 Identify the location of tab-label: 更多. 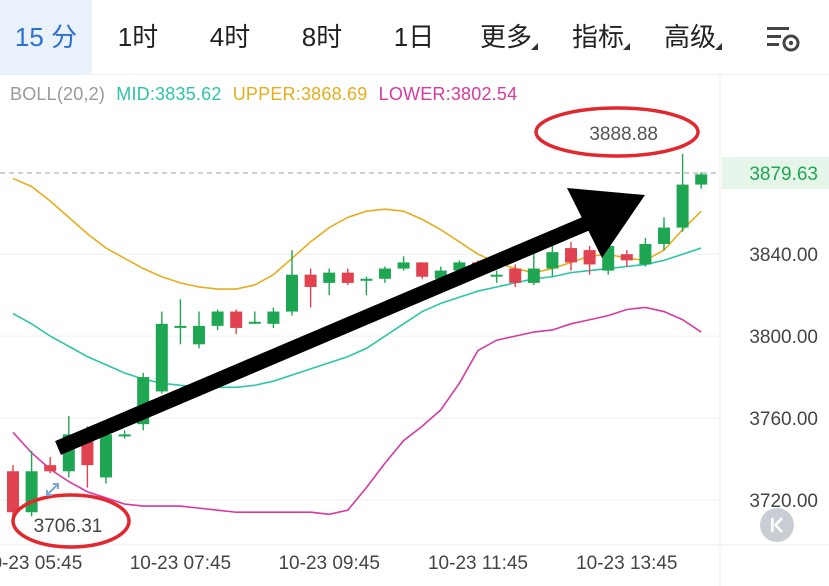
(505, 37).